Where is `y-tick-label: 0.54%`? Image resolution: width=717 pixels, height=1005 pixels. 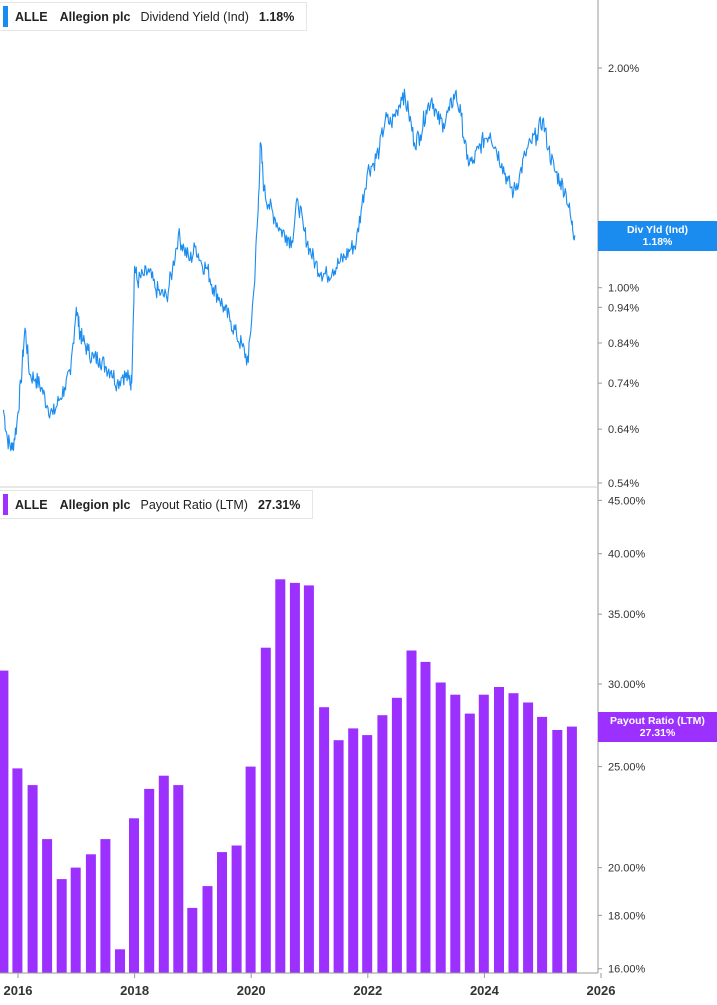
y-tick-label: 0.54% is located at coordinates (623, 484).